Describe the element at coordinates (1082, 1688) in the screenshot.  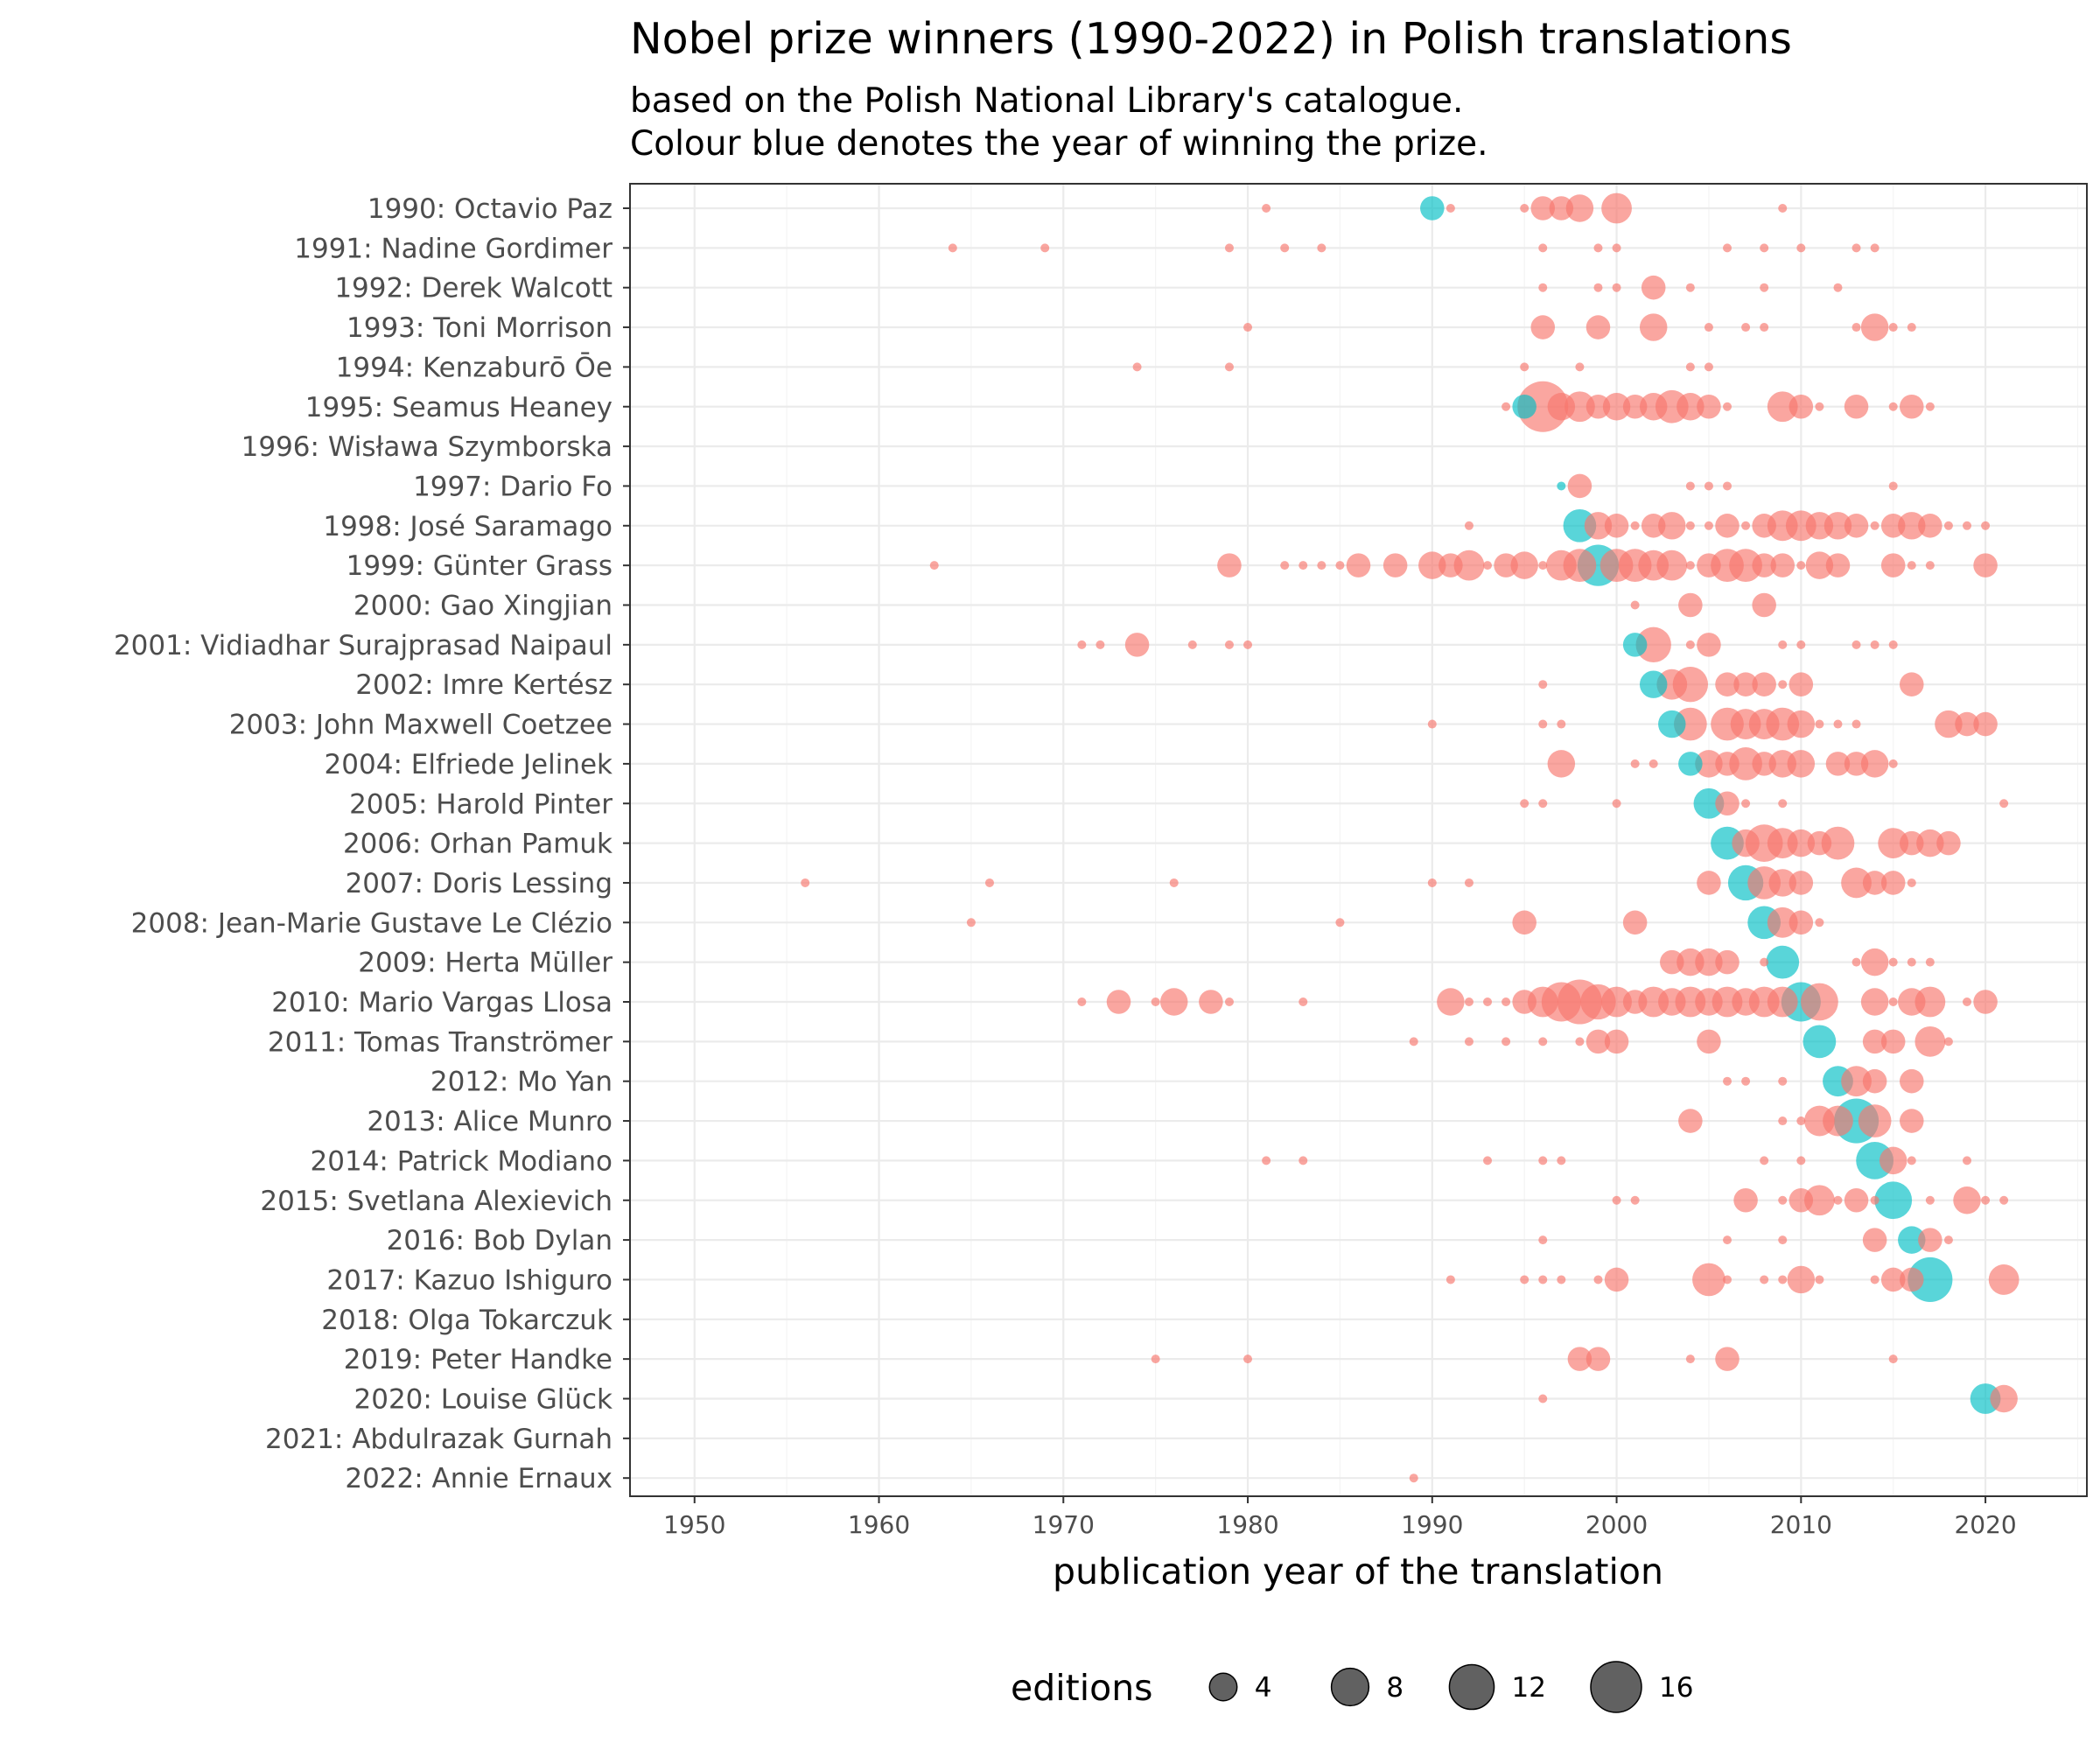
I see `legend-title: editions` at that location.